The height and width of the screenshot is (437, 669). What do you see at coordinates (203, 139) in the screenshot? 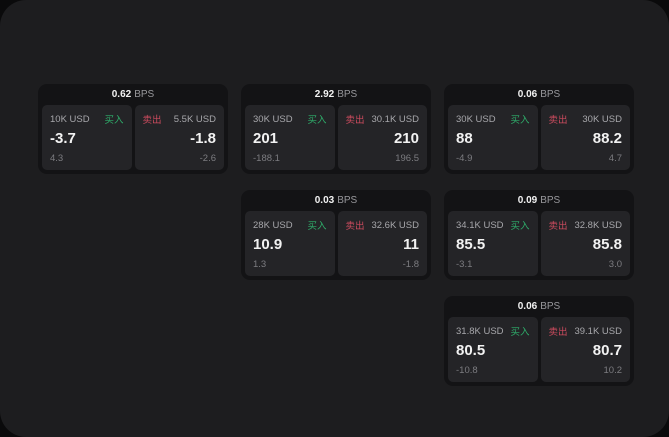
I see `sell-price: -1.8` at bounding box center [203, 139].